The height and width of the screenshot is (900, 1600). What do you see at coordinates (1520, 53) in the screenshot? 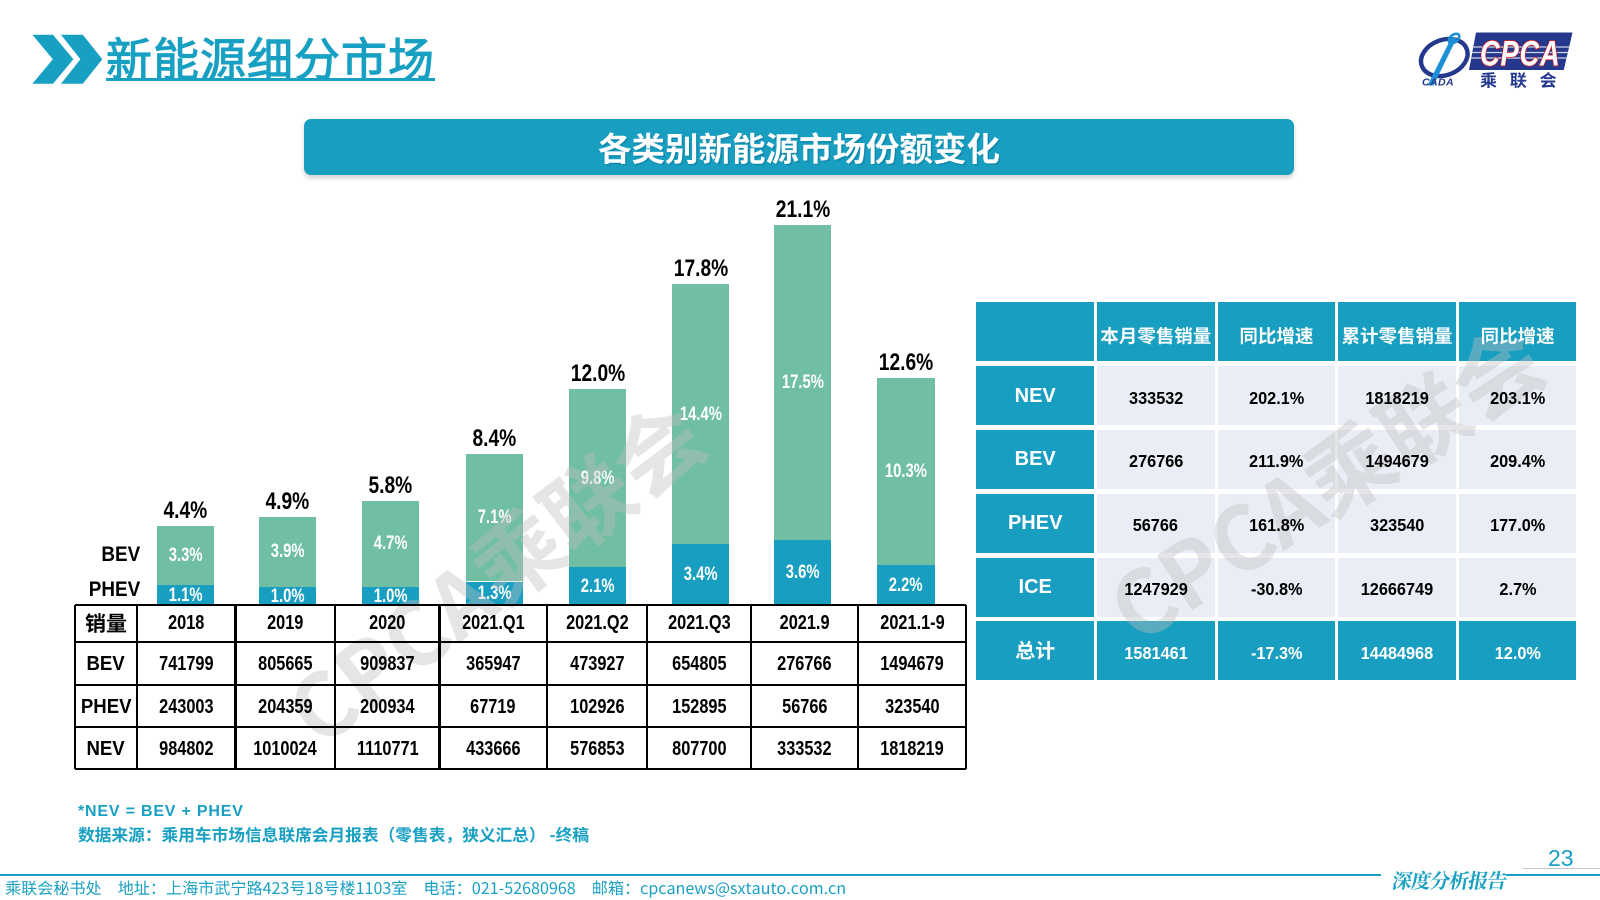
I see `svg-text: CPCA` at bounding box center [1520, 53].